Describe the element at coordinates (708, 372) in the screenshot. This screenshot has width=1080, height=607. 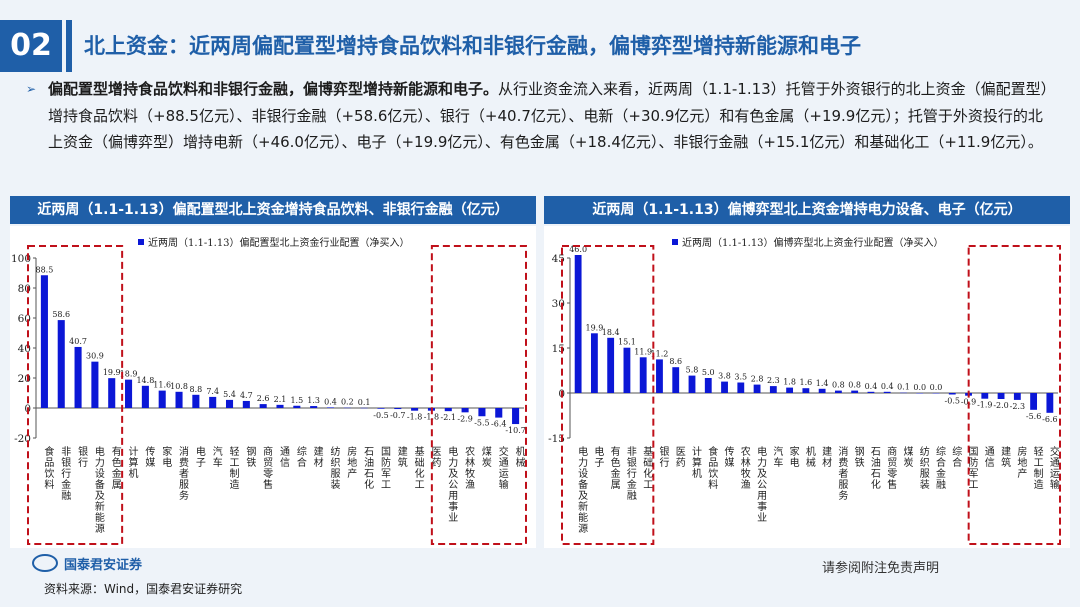
I see `data-label: 5.0` at that location.